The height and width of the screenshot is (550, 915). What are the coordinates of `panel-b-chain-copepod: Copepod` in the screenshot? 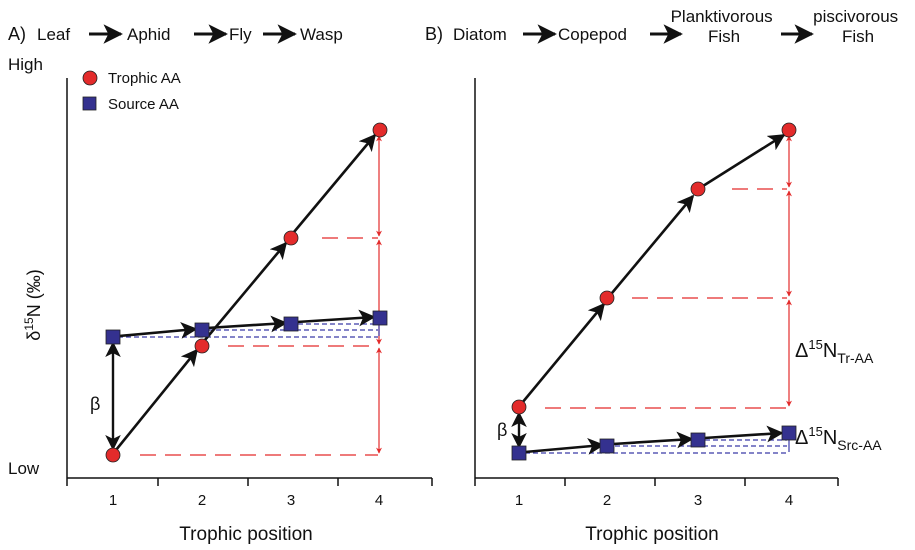 It's located at (592, 34).